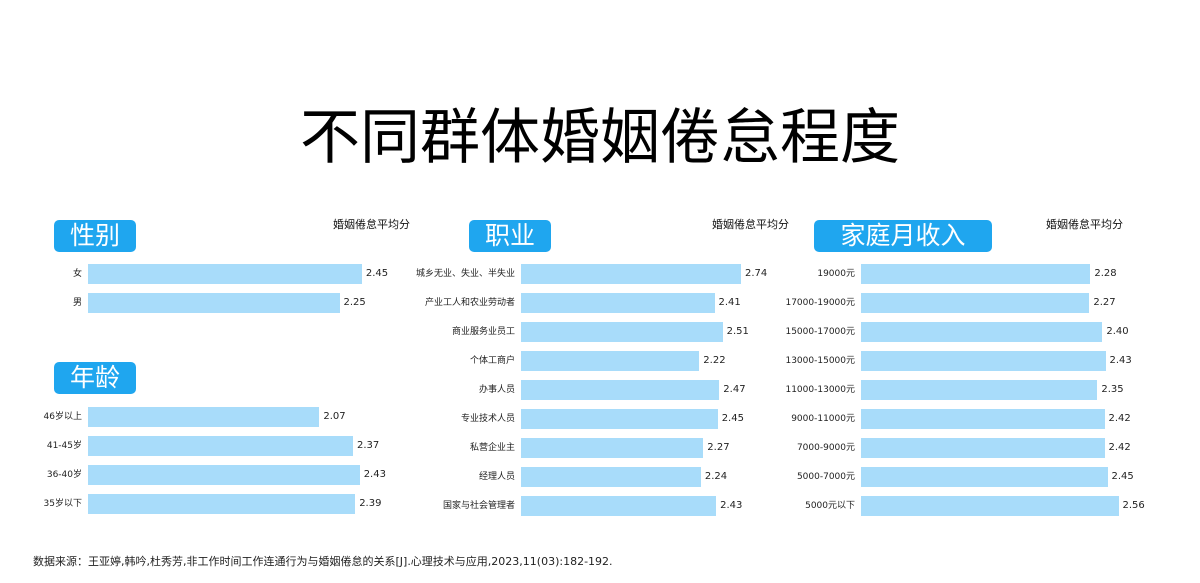  Describe the element at coordinates (492, 448) in the screenshot. I see `category-label: 私营企业主` at that location.